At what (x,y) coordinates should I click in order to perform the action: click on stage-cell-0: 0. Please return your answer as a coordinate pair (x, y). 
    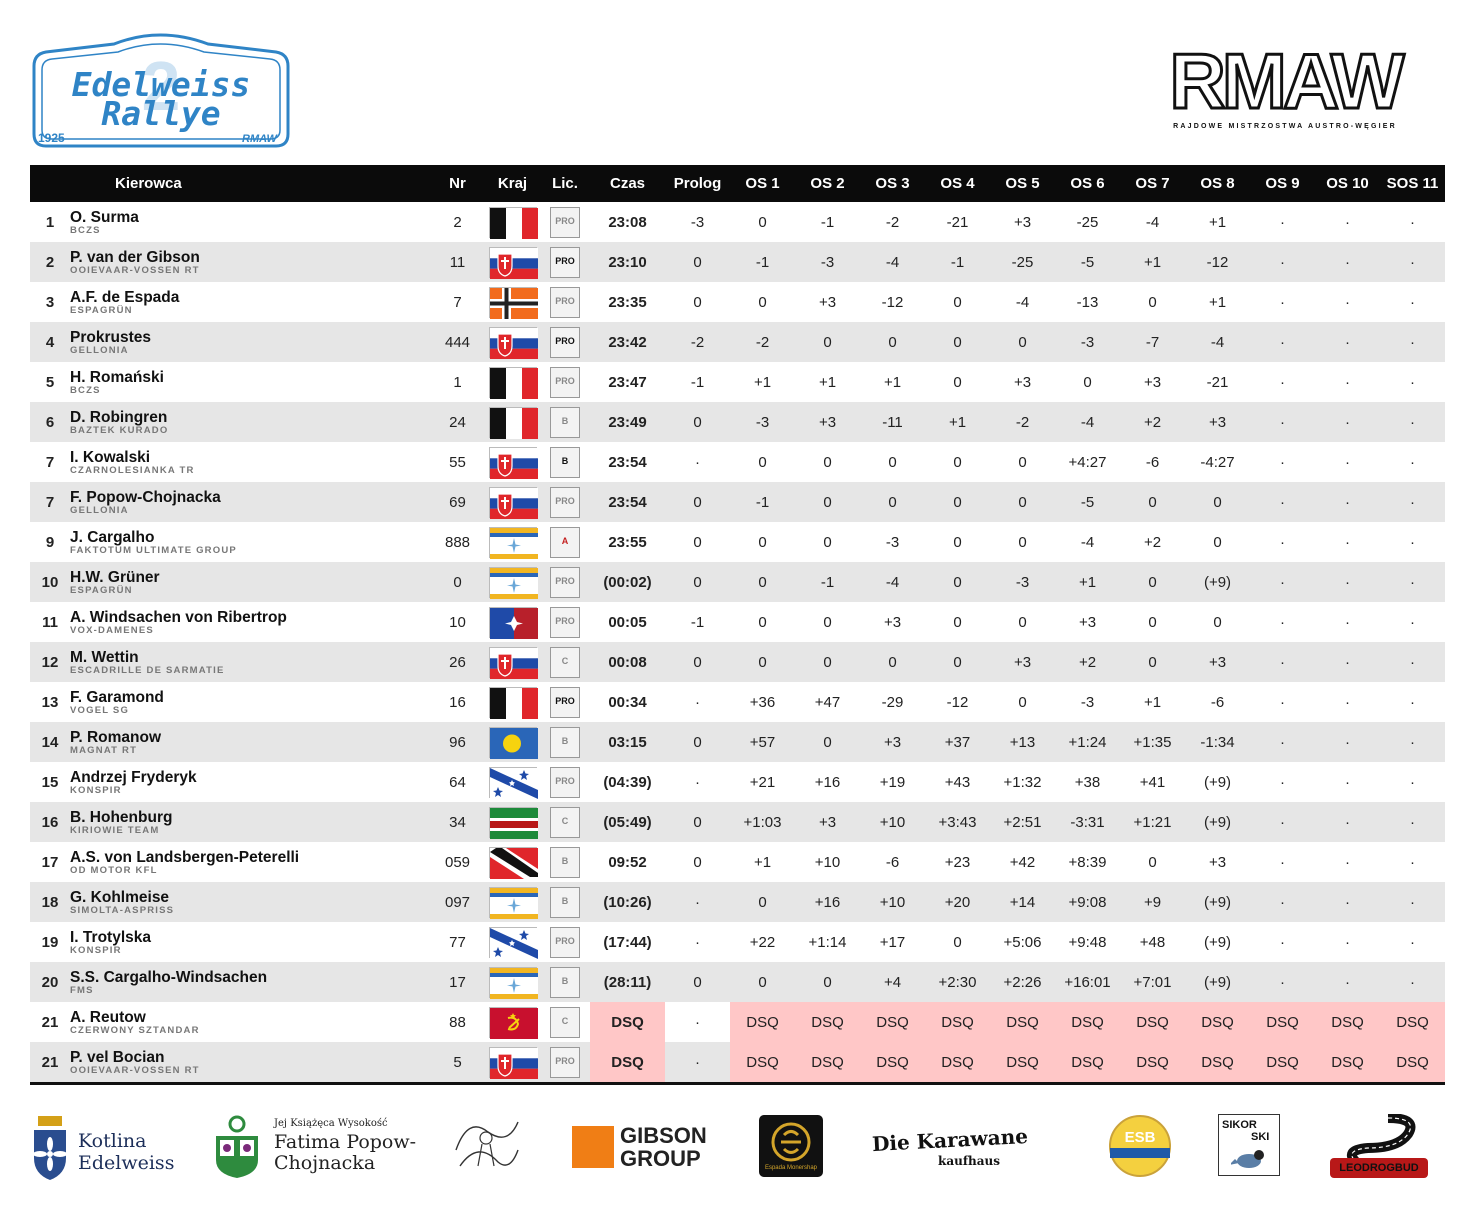
    Looking at the image, I should click on (697, 582).